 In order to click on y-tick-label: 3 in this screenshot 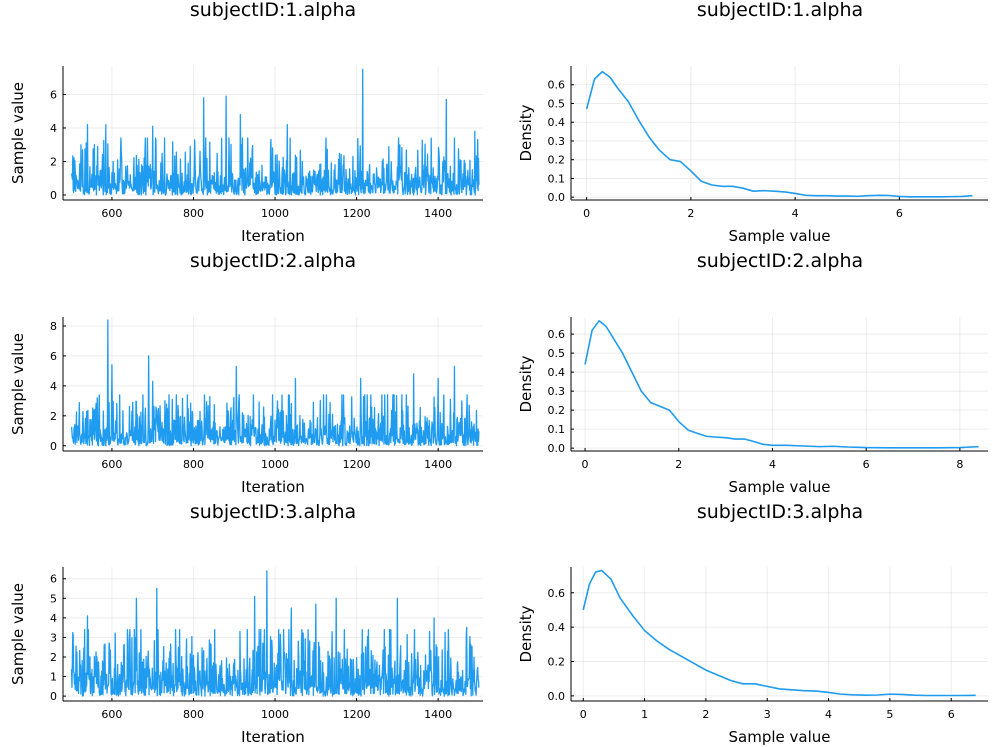, I will do `click(53, 637)`.